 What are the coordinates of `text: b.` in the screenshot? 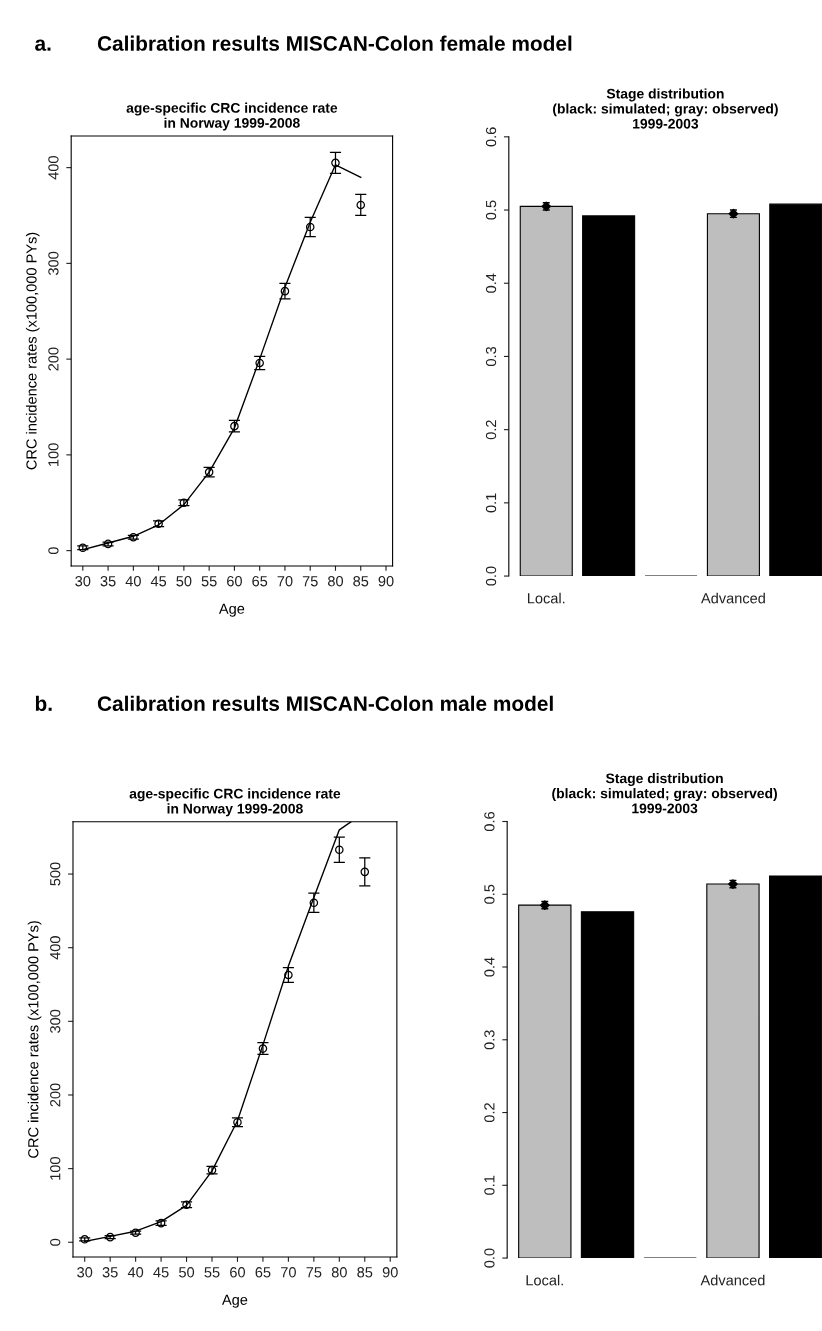 It's located at (43, 703).